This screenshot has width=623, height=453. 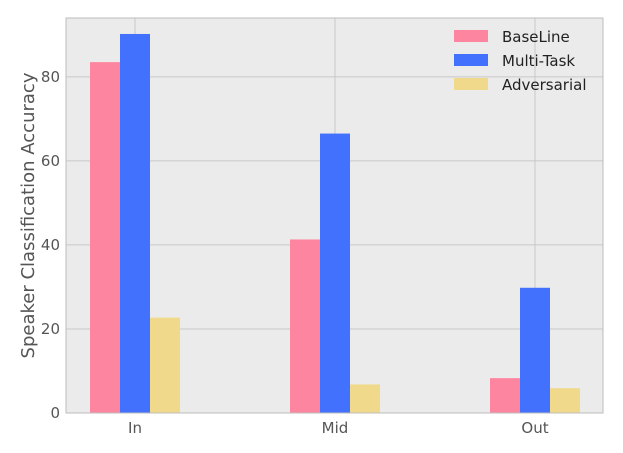 What do you see at coordinates (534, 428) in the screenshot?
I see `x-tick-label: Out` at bounding box center [534, 428].